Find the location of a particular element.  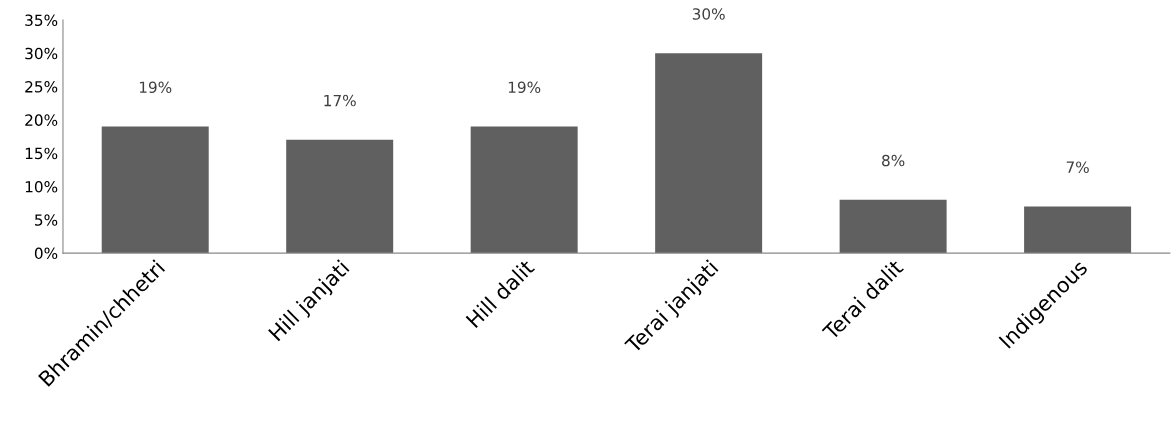

data-label: 17% is located at coordinates (340, 100).